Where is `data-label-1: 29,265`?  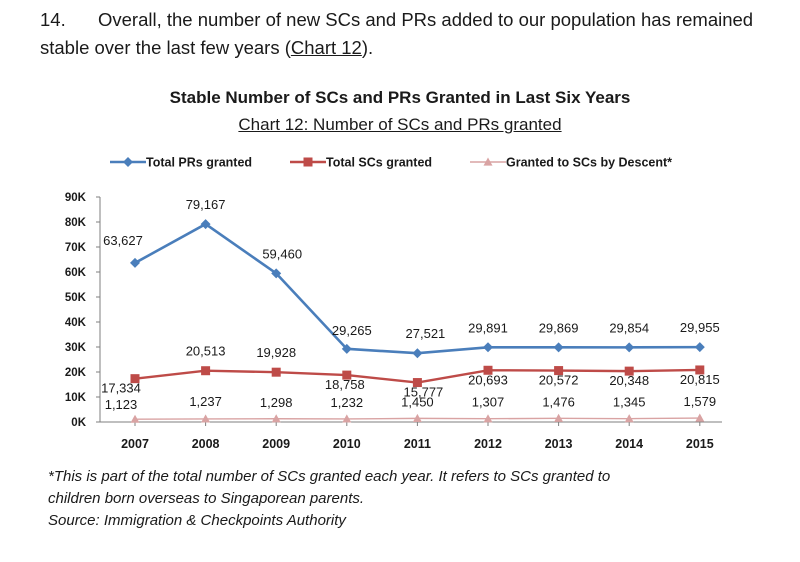 data-label-1: 29,265 is located at coordinates (352, 330).